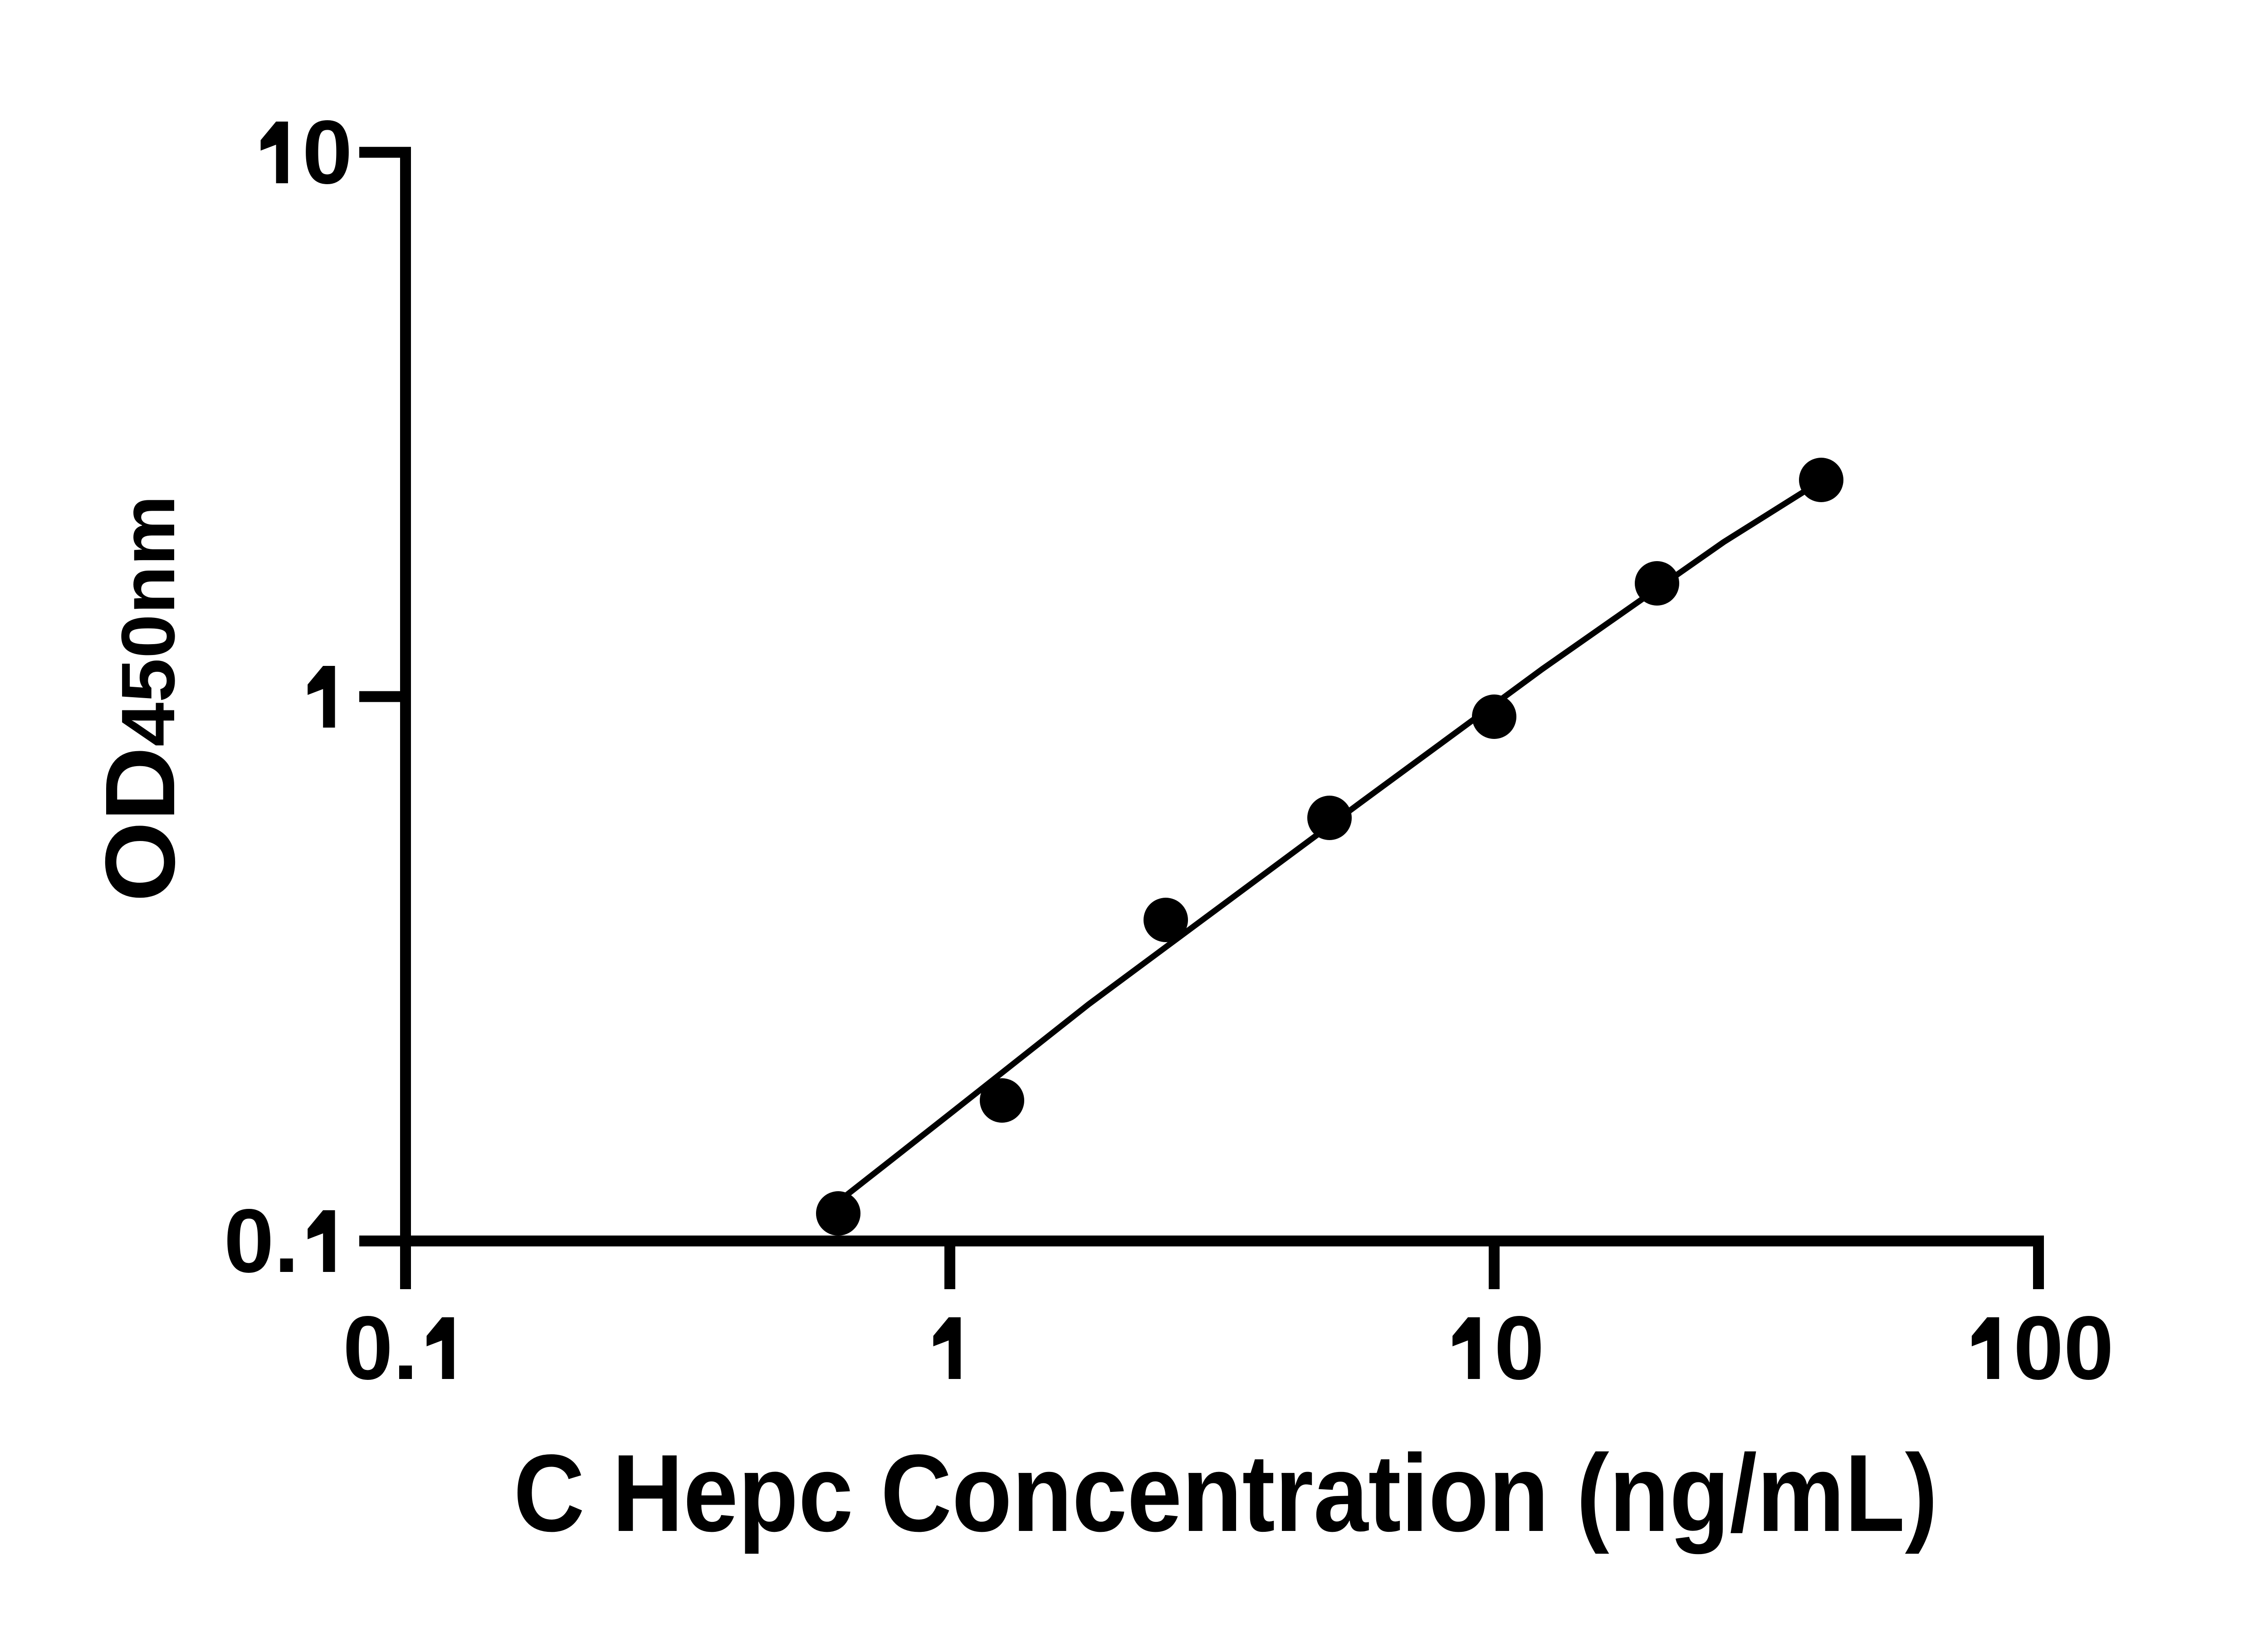 Image resolution: width=2268 pixels, height=1633 pixels. I want to click on svg-text: C Hepc Concentration (ng/mL), so click(1226, 1493).